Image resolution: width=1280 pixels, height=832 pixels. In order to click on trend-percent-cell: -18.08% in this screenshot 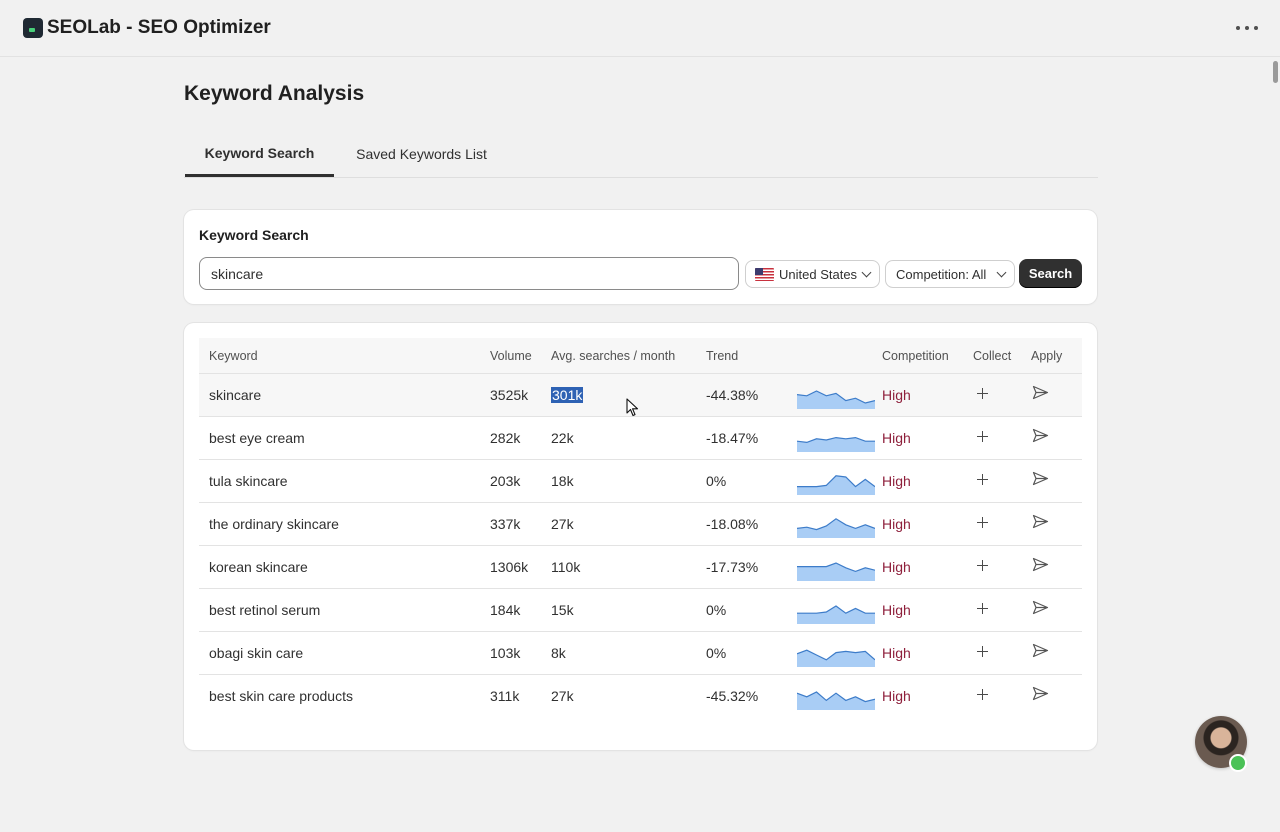, I will do `click(732, 524)`.